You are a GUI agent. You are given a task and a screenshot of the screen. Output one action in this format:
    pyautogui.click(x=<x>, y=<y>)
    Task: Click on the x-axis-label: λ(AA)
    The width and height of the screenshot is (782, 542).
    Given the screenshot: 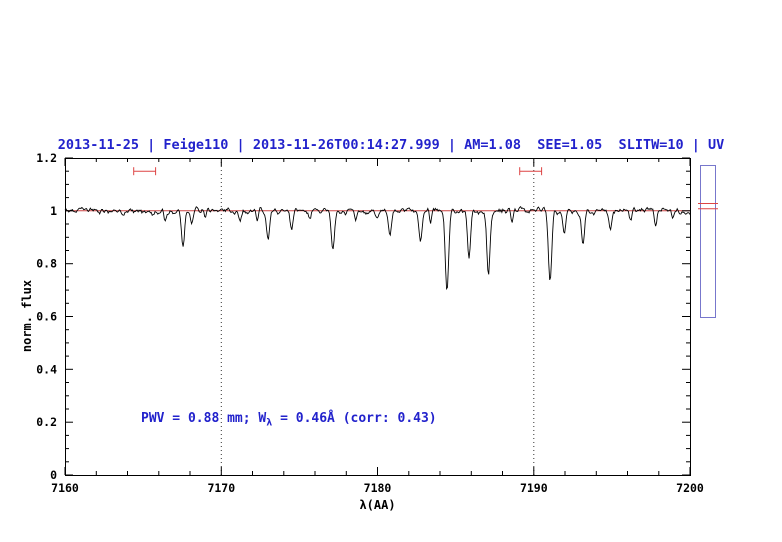 What is the action you would take?
    pyautogui.click(x=377, y=505)
    